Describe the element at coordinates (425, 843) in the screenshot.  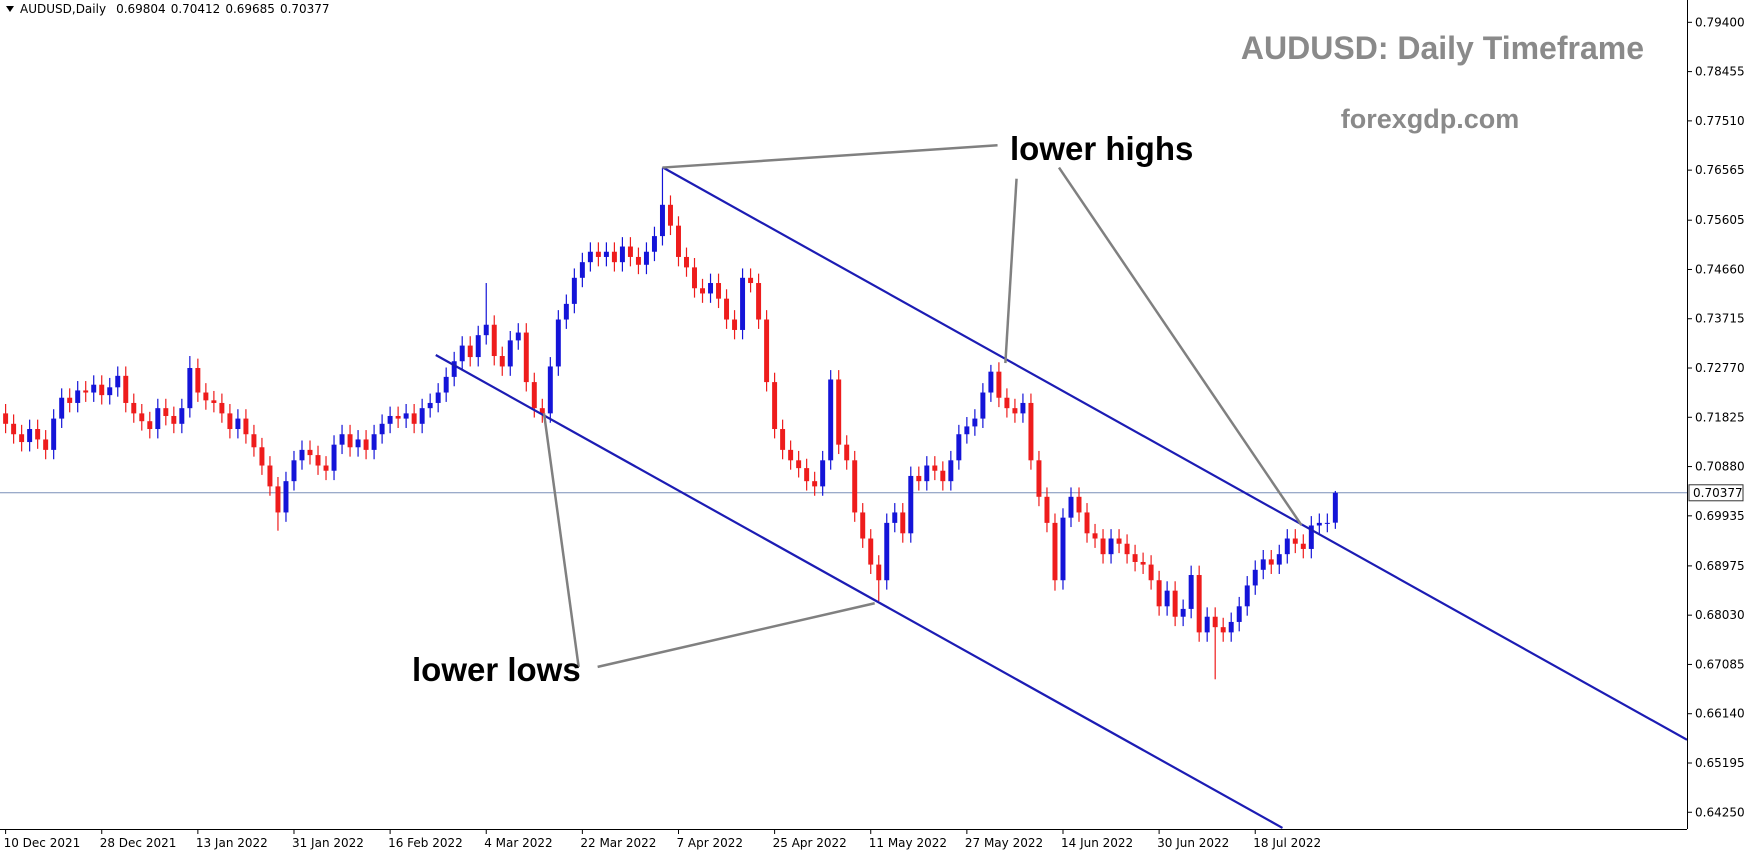
I see `x-tick-label: 16 Feb 2022` at that location.